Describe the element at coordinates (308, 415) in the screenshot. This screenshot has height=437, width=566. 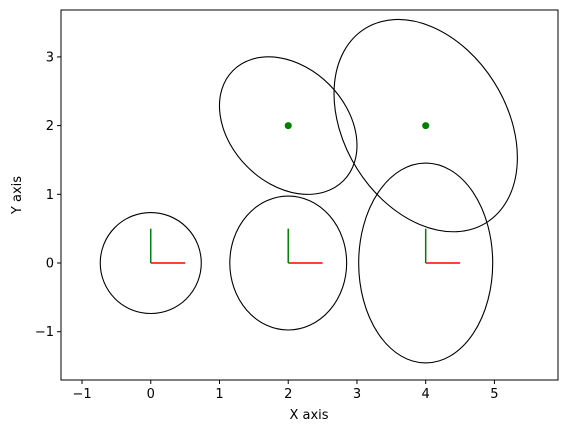
I see `x-axis-label: X axis` at that location.